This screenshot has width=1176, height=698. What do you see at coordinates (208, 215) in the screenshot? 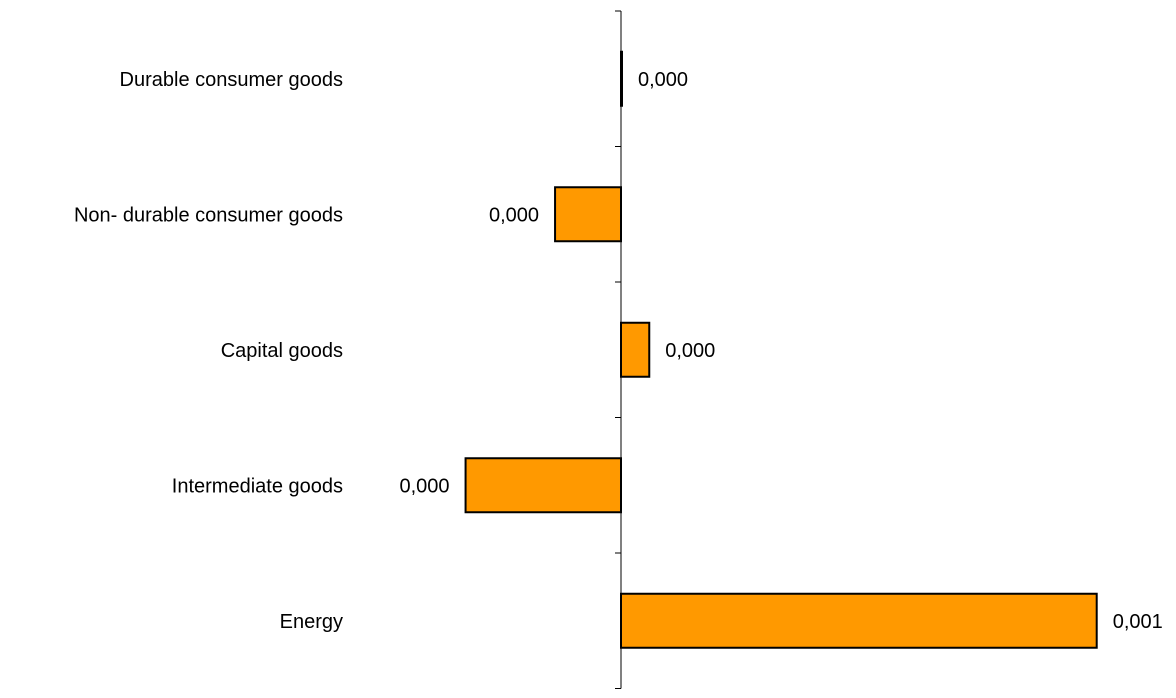
I see `category-label: Non- durable consumer goods` at bounding box center [208, 215].